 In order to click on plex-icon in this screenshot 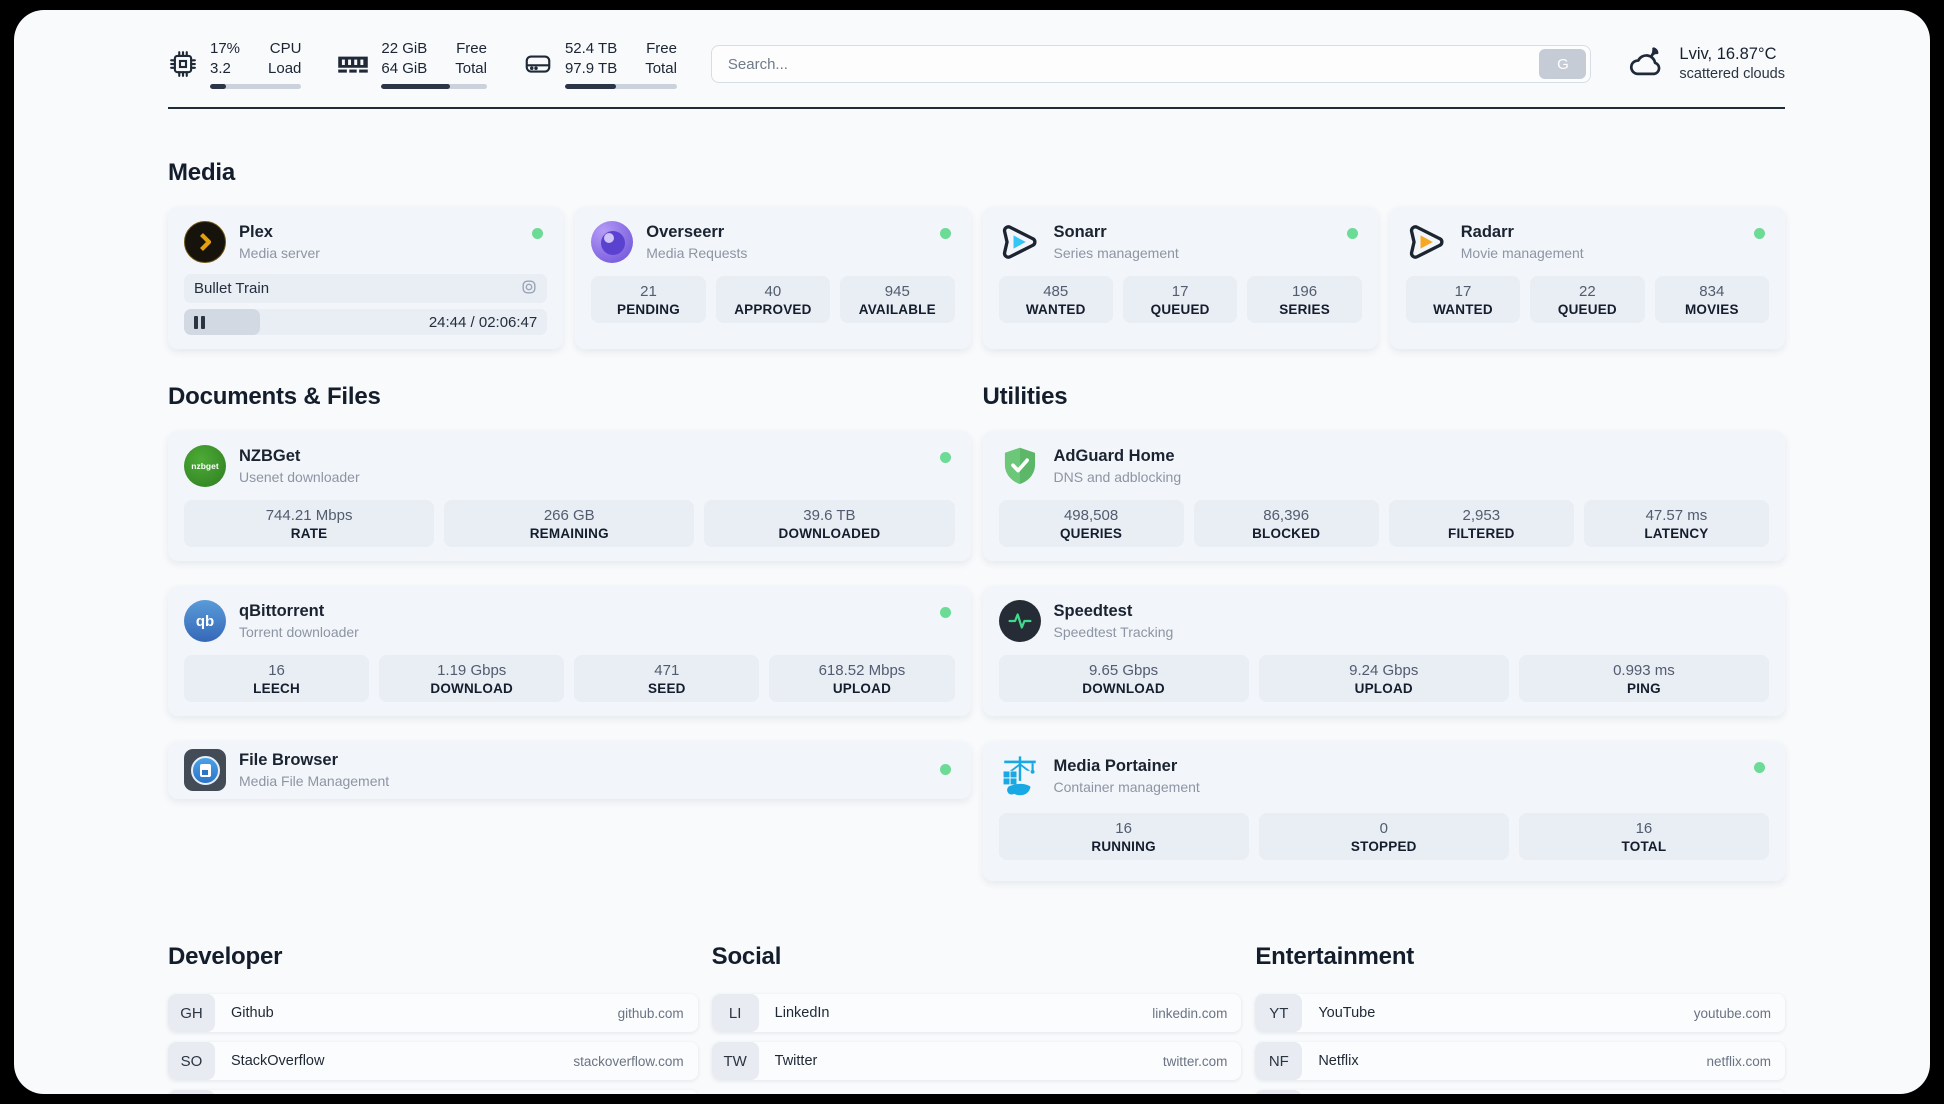, I will do `click(205, 242)`.